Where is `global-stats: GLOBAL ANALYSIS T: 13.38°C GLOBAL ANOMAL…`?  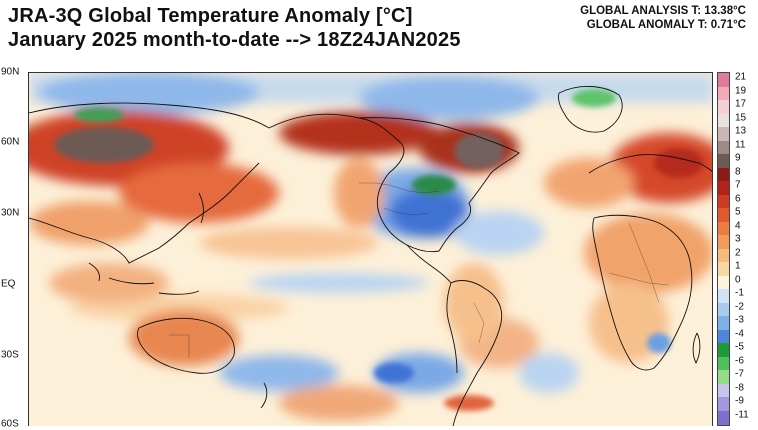
global-stats: GLOBAL ANALYSIS T: 13.38°C GLOBAL ANOMAL… is located at coordinates (663, 18).